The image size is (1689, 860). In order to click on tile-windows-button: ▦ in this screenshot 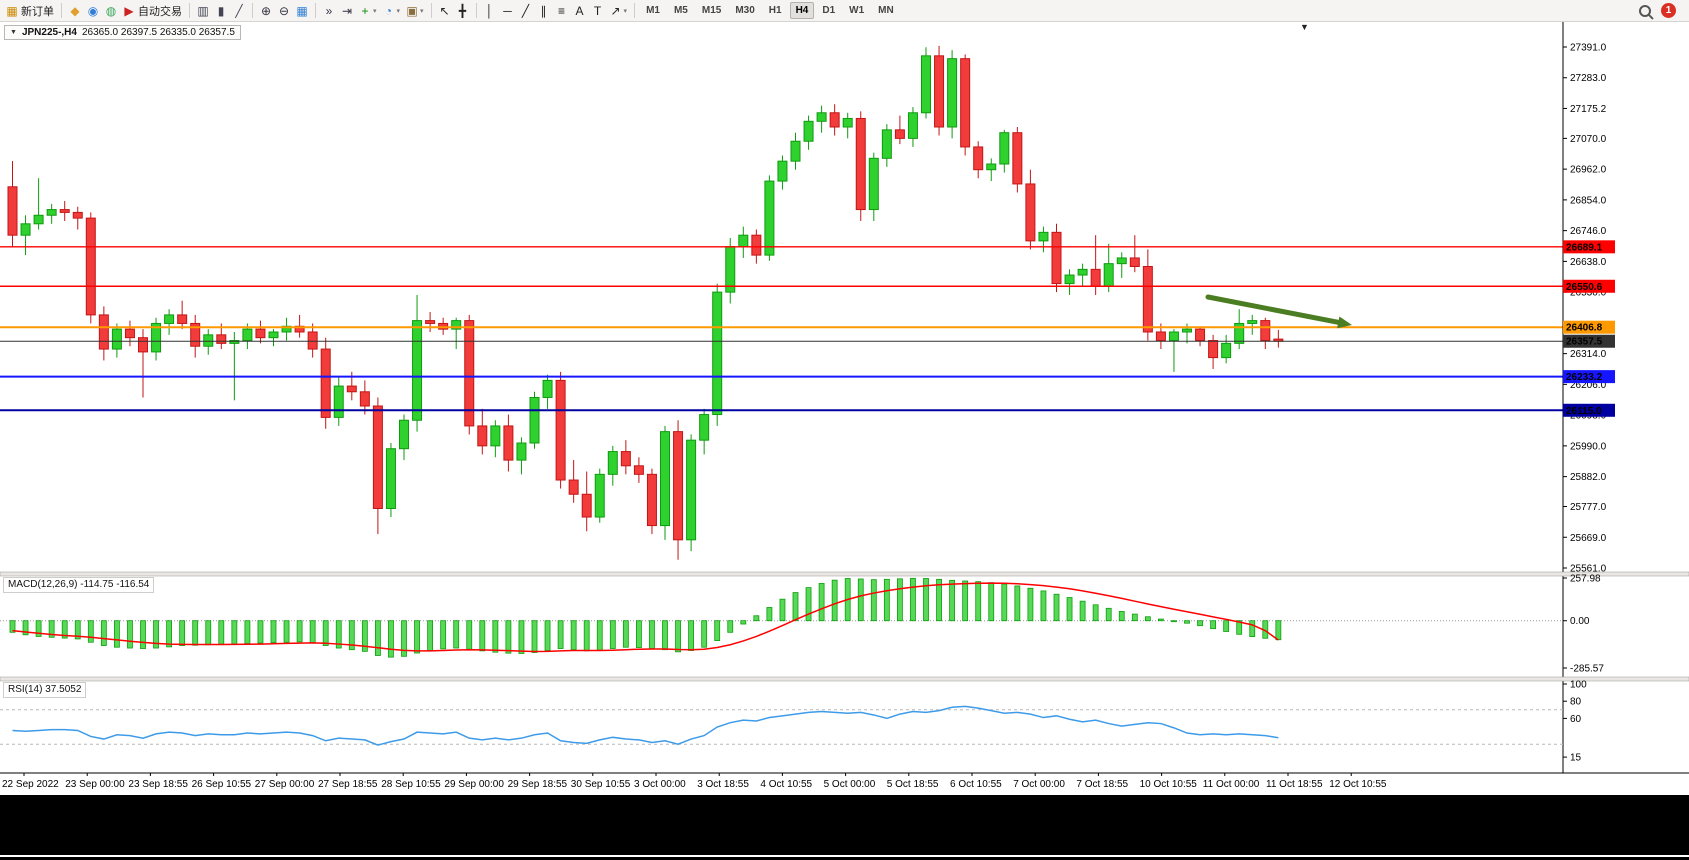, I will do `click(302, 11)`.